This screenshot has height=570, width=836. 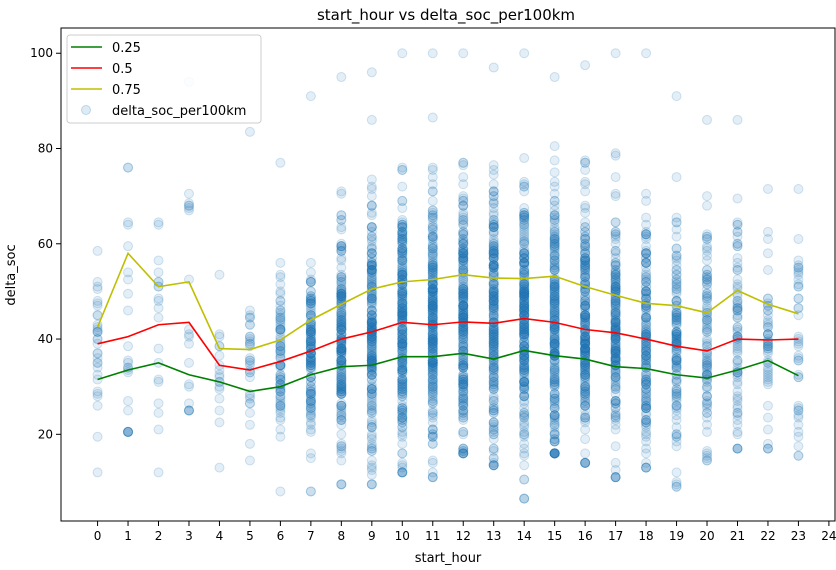 What do you see at coordinates (372, 536) in the screenshot?
I see `x-tick-label: 9` at bounding box center [372, 536].